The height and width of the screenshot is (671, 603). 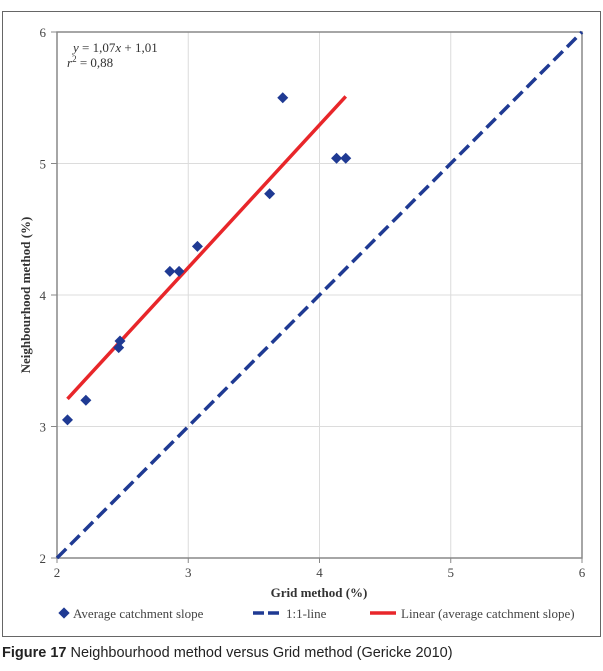 What do you see at coordinates (25, 295) in the screenshot?
I see `y-axis-title: Neighbourhood method (%)` at bounding box center [25, 295].